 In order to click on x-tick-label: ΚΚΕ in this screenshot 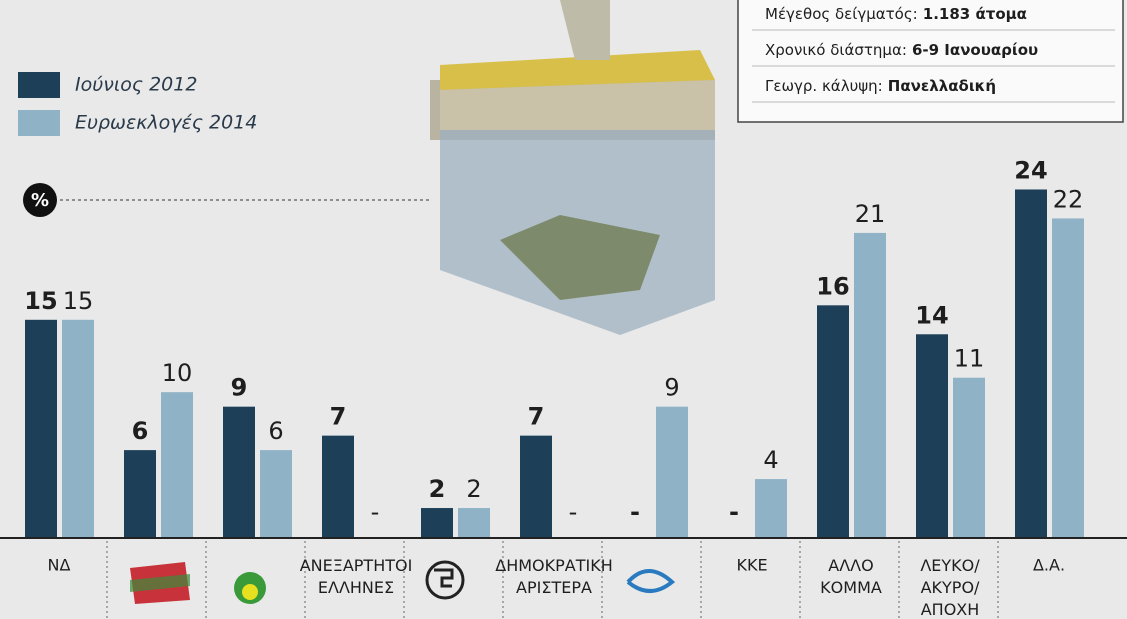, I will do `click(751, 565)`.